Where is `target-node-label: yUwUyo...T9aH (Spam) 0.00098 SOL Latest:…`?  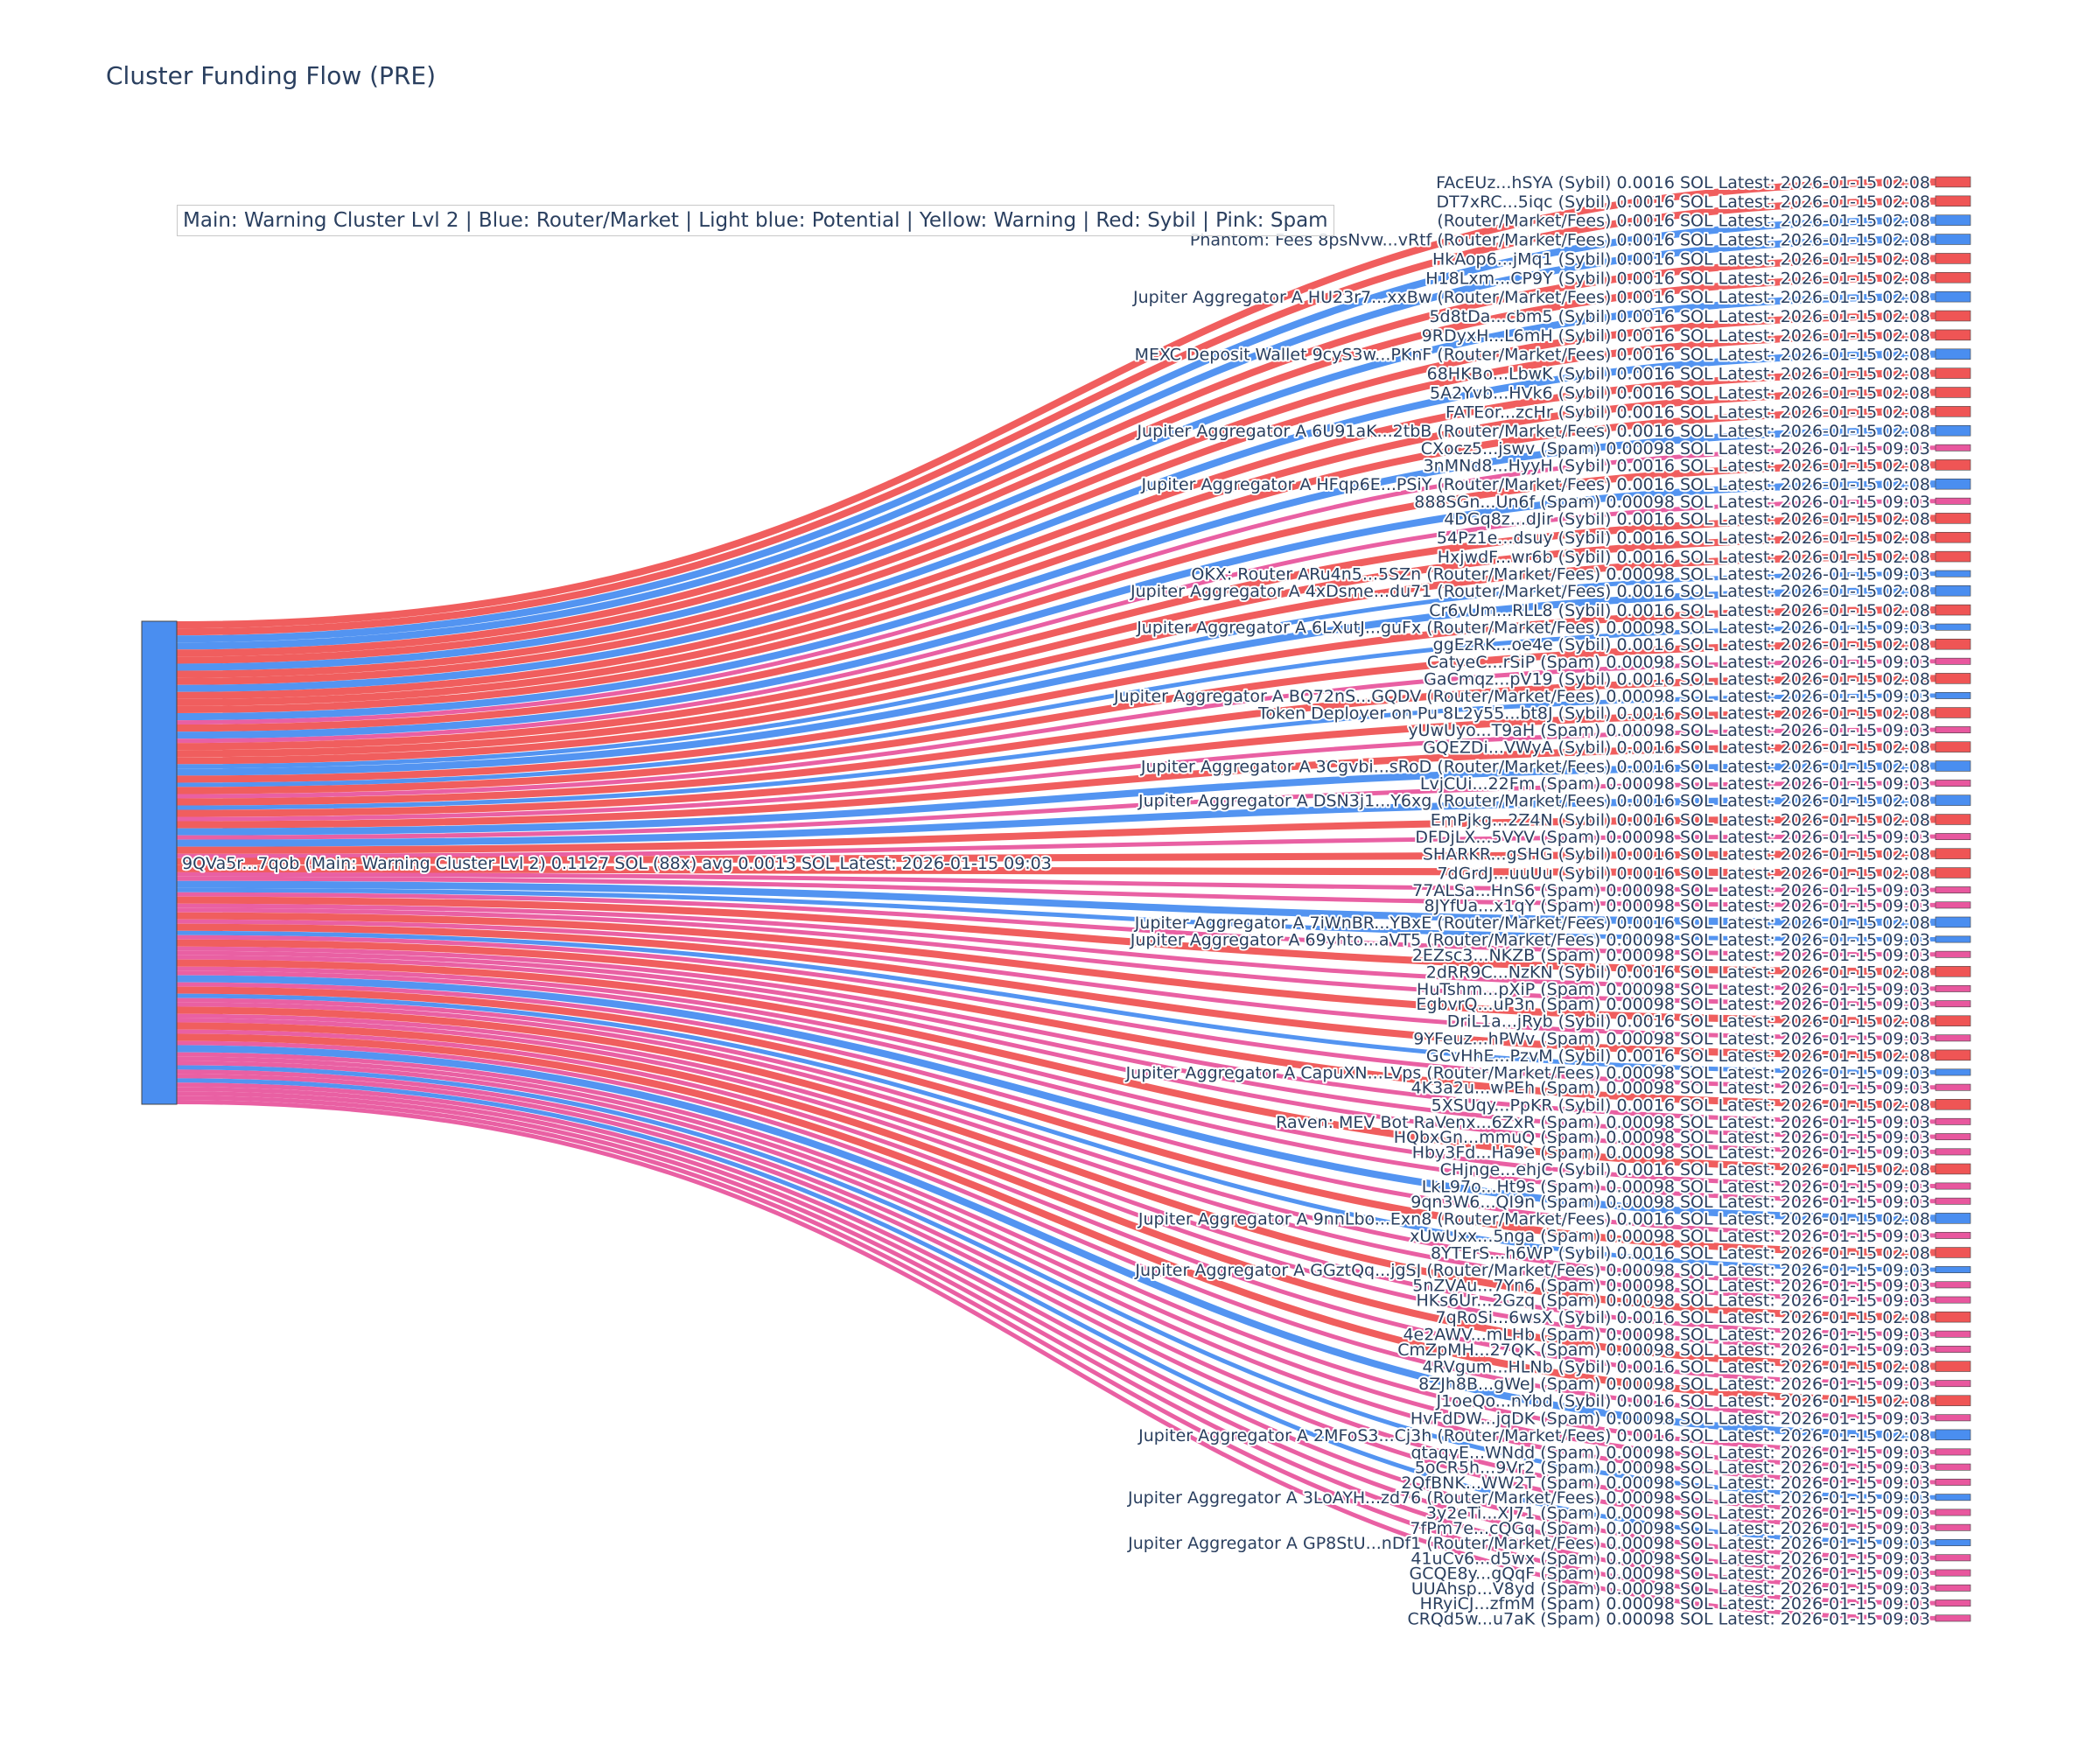
target-node-label: yUwUyo...T9aH (Spam) 0.00098 SOL Latest:… is located at coordinates (1669, 730).